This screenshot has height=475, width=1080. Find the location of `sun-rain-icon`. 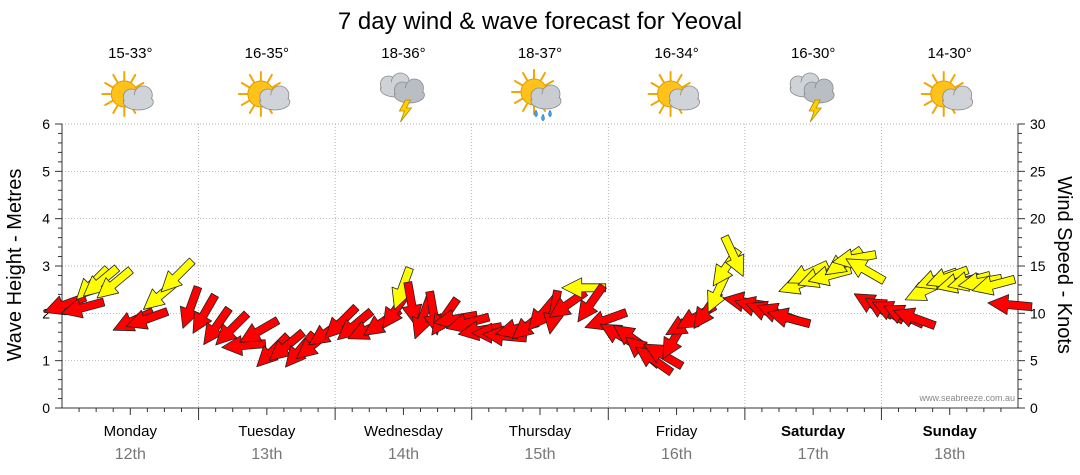

sun-rain-icon is located at coordinates (536, 95).